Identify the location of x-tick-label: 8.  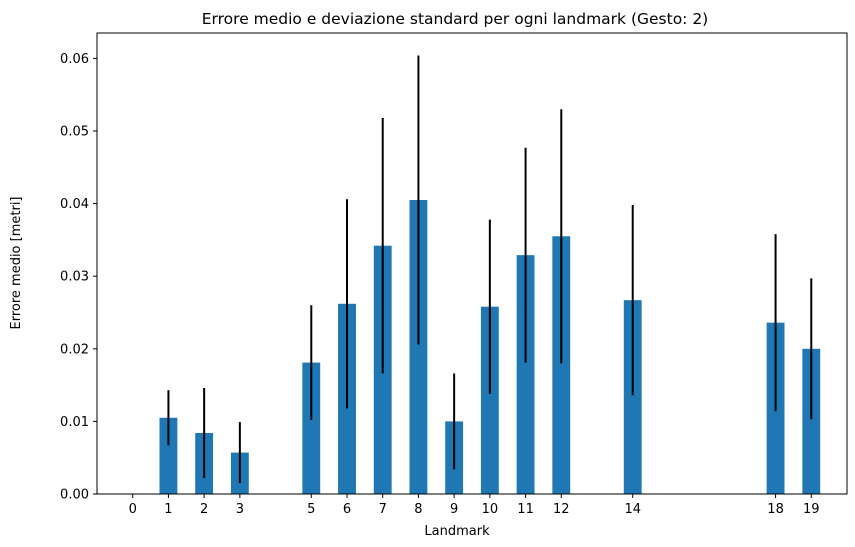
(418, 509).